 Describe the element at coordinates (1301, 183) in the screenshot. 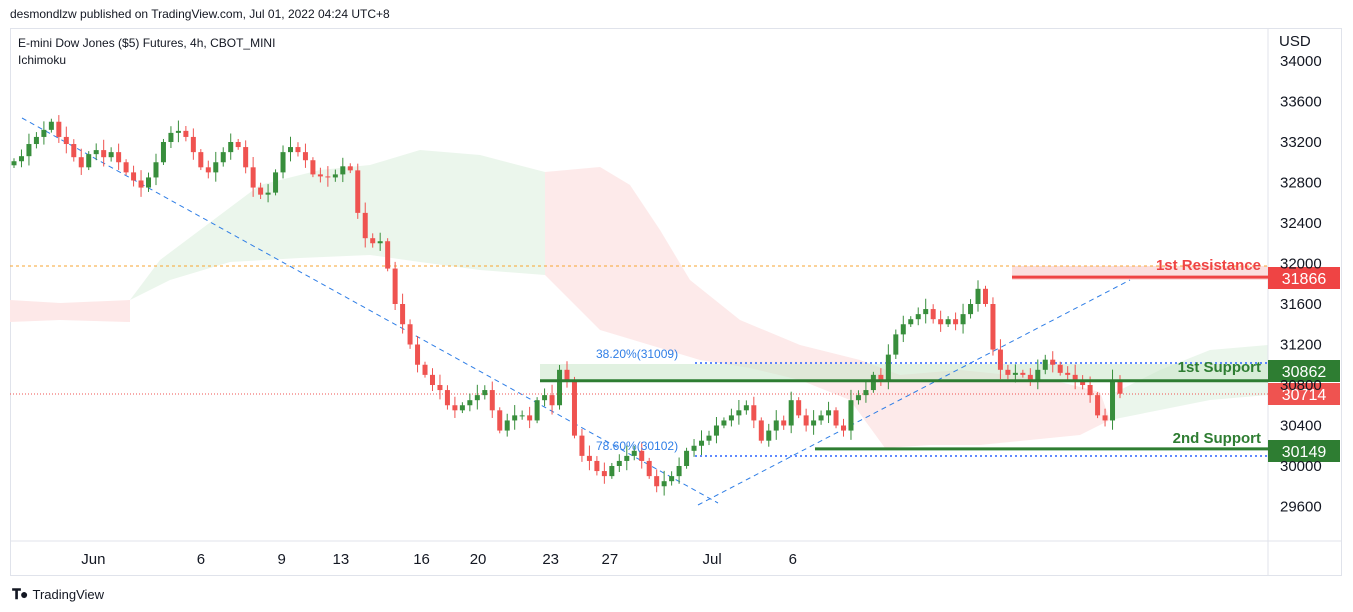

I see `y-tick-label: 32800` at that location.